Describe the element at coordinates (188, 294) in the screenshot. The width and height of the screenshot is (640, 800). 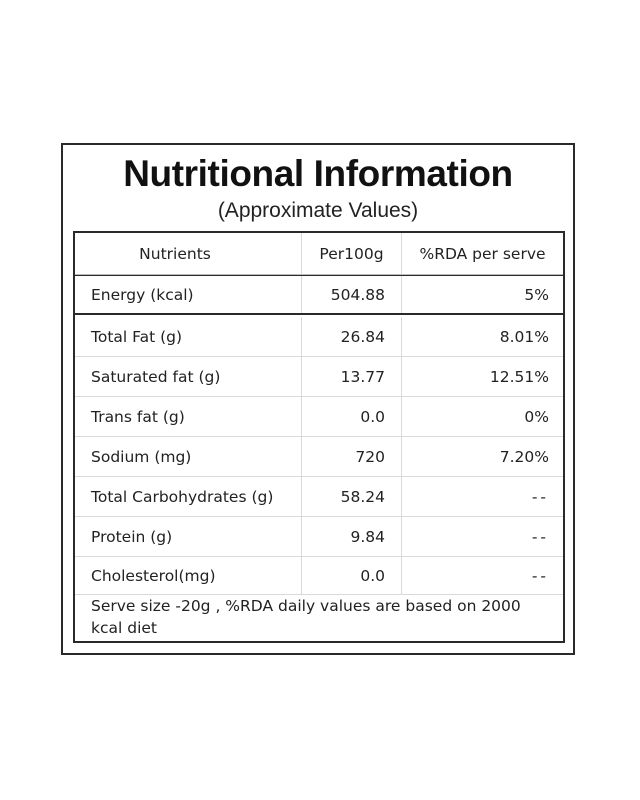
I see `row-nutrient: Energy (kcal)` at that location.